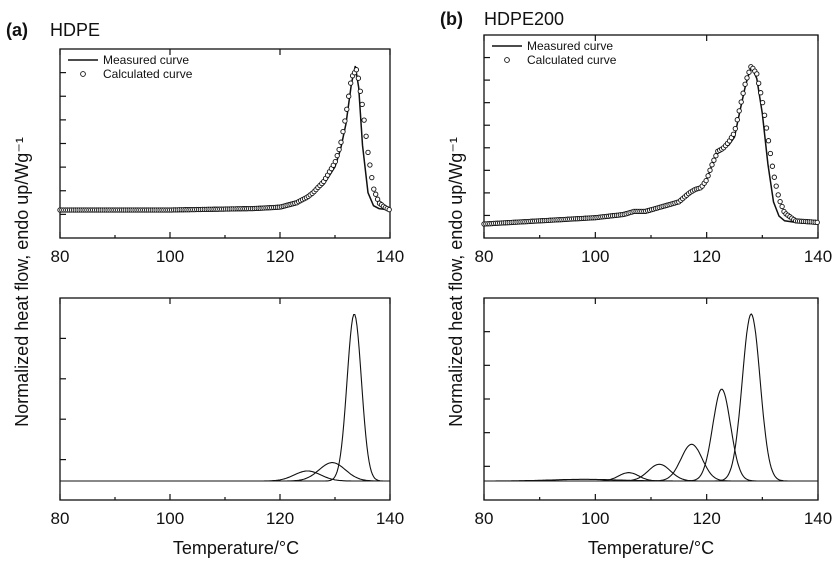 This screenshot has height=561, width=833. What do you see at coordinates (236, 548) in the screenshot?
I see `x-axis-title-a: Temperature/°C` at bounding box center [236, 548].